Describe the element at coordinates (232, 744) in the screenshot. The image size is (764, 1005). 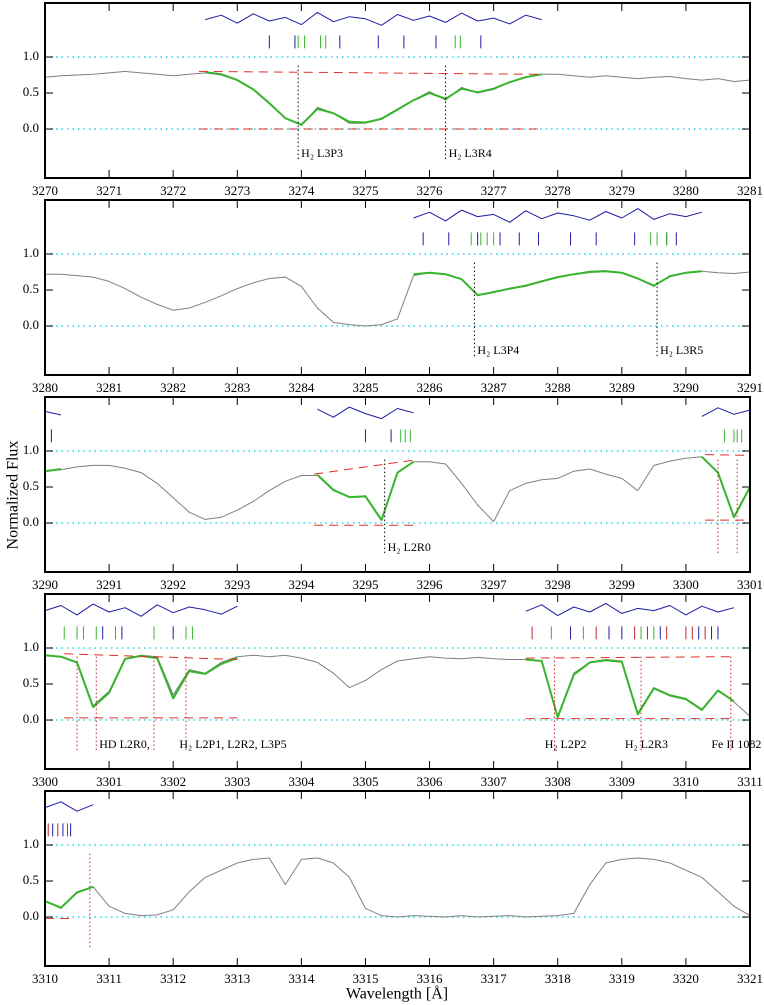
I see `line-label: H₂ L2P1, L2R2, L3P5` at that location.